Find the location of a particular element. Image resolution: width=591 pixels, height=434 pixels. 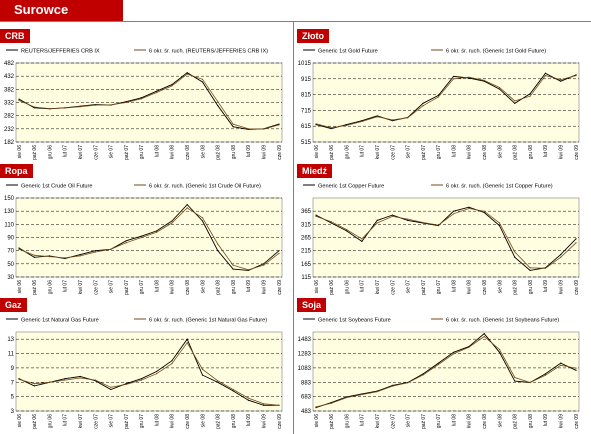

section-title: Surowce is located at coordinates (41, 9).